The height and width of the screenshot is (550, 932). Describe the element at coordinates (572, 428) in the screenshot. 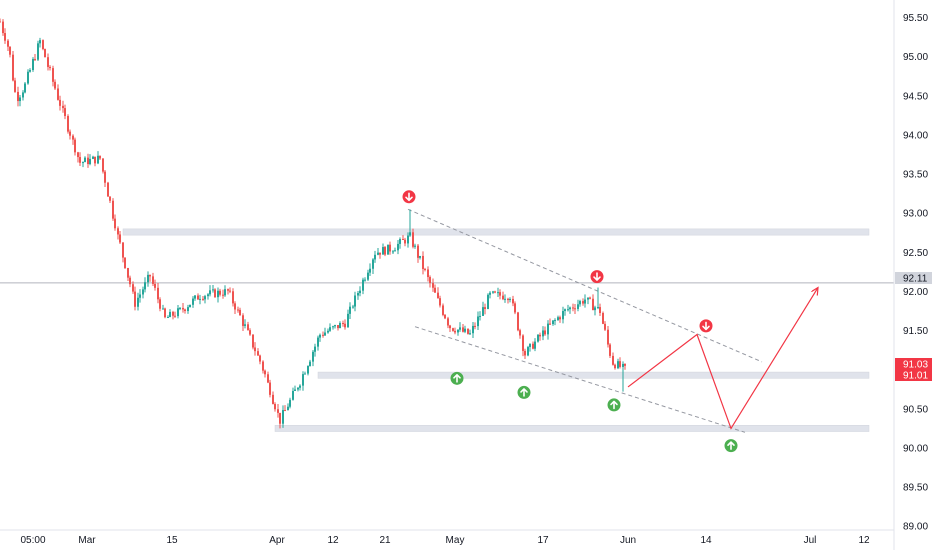

I see `support-resistance-zone` at that location.